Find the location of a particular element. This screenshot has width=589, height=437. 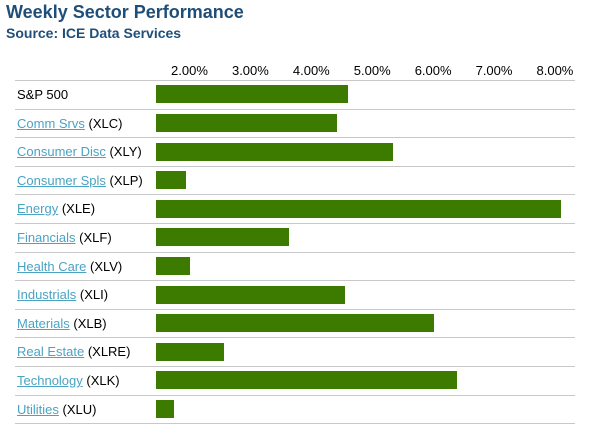

sector-link: Consumer Disc is located at coordinates (61, 152).